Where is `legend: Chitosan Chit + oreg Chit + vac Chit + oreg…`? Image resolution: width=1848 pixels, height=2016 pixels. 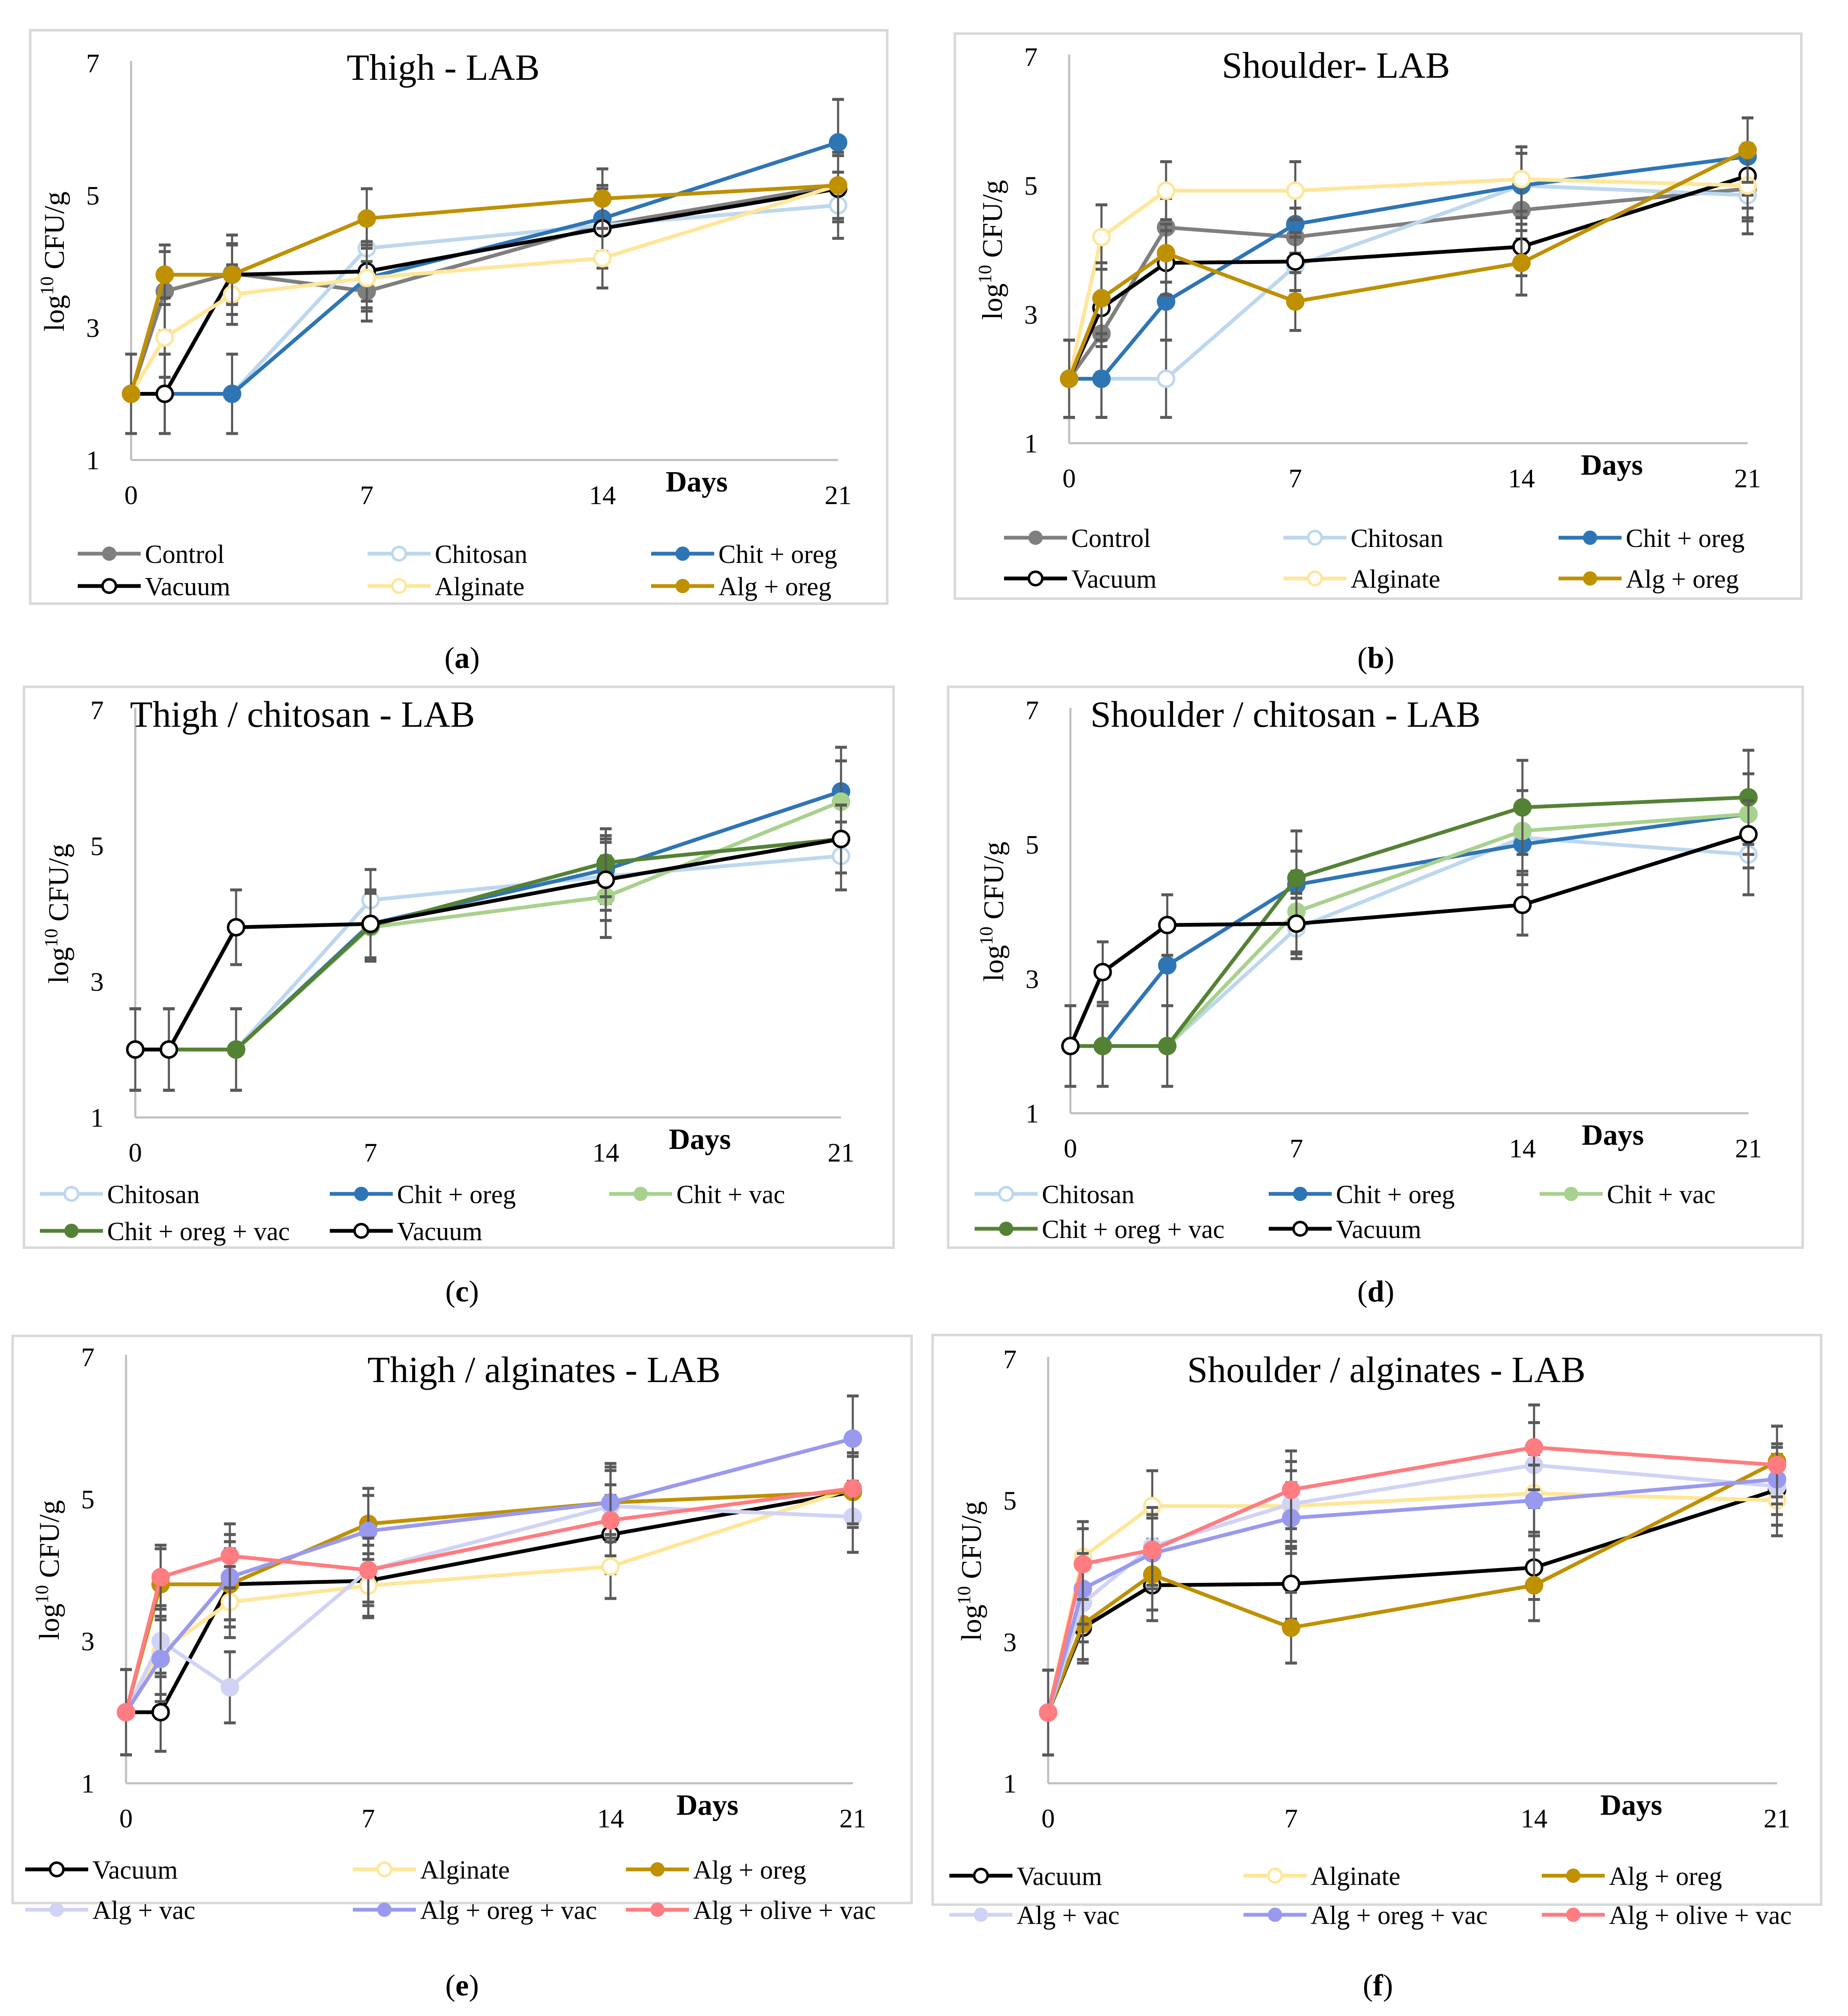 legend: Chitosan Chit + oreg Chit + vac Chit + oreg… is located at coordinates (1345, 1212).